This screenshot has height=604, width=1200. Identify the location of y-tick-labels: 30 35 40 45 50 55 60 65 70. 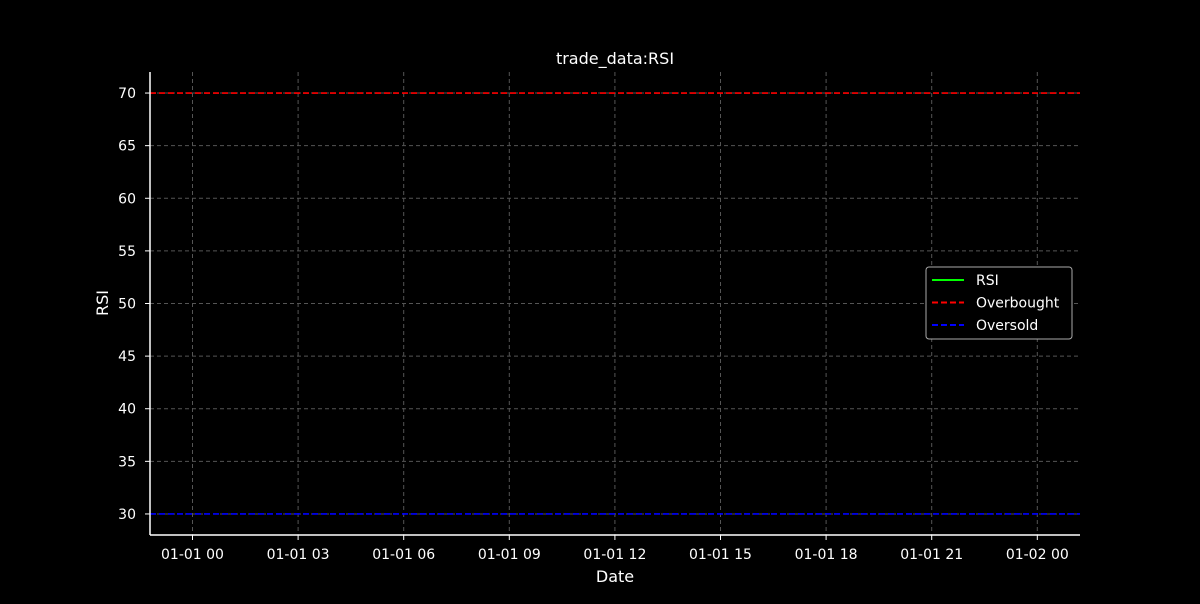
(134, 304).